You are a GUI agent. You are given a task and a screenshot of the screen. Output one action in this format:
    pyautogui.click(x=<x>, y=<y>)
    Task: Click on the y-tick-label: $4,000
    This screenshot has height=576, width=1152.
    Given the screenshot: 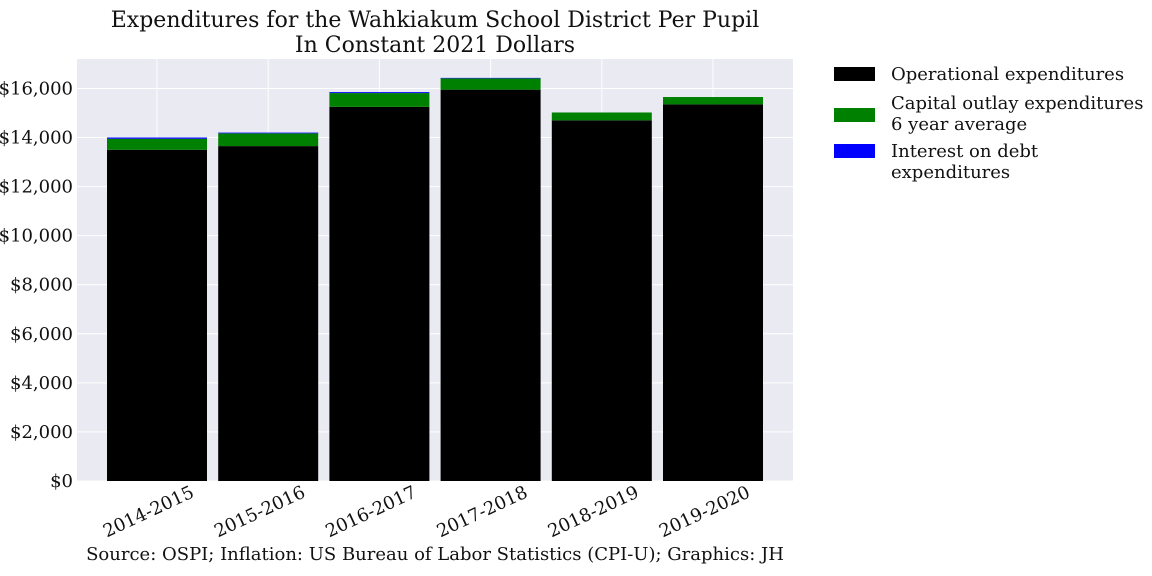 What is the action you would take?
    pyautogui.click(x=41, y=383)
    